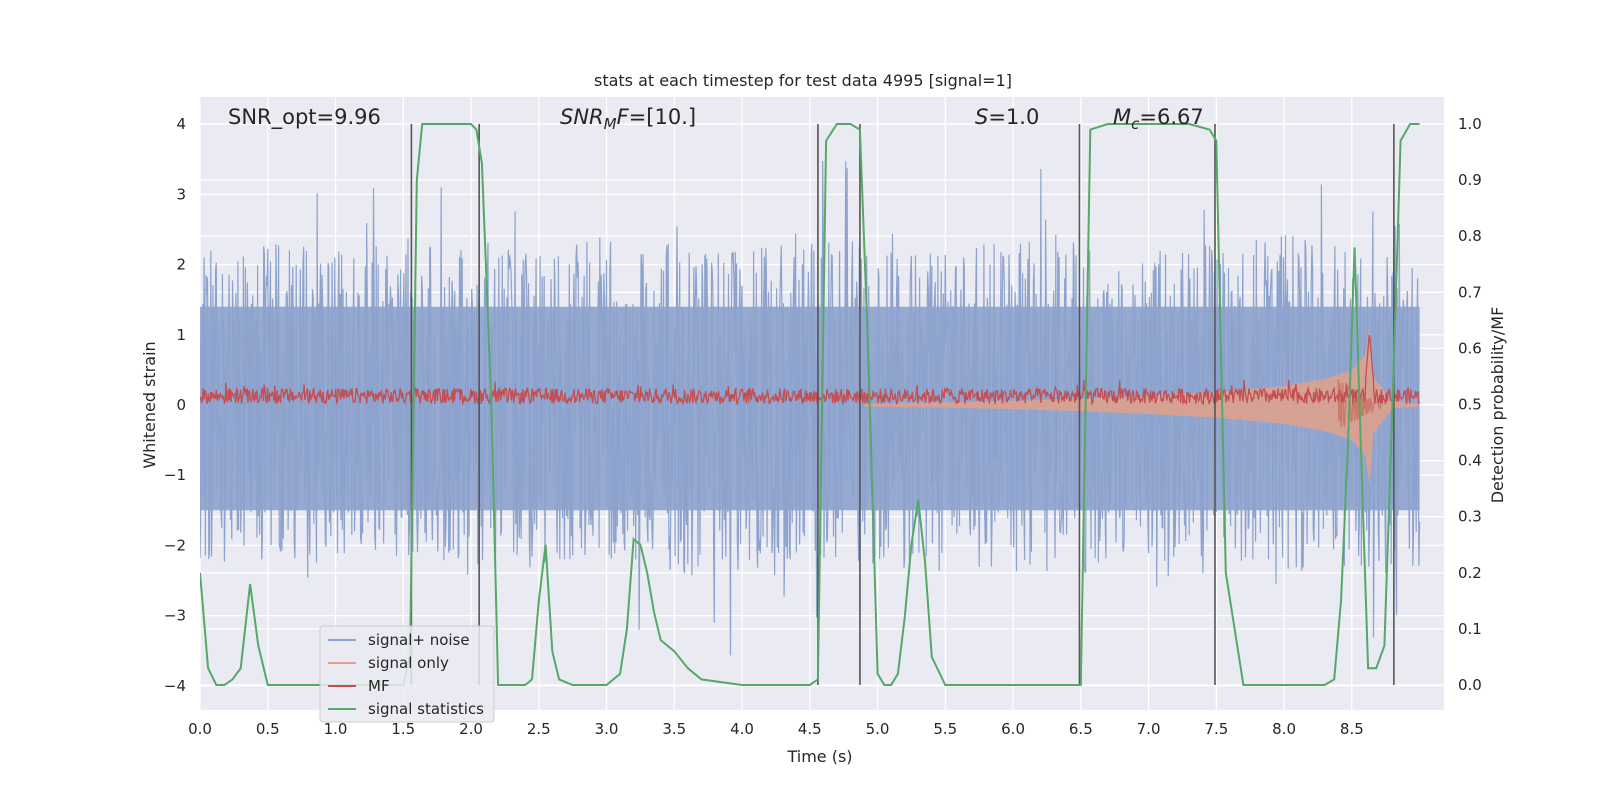 This screenshot has width=1600, height=800. Describe the element at coordinates (1216, 729) in the screenshot. I see `x-tick-label: 7.5` at that location.